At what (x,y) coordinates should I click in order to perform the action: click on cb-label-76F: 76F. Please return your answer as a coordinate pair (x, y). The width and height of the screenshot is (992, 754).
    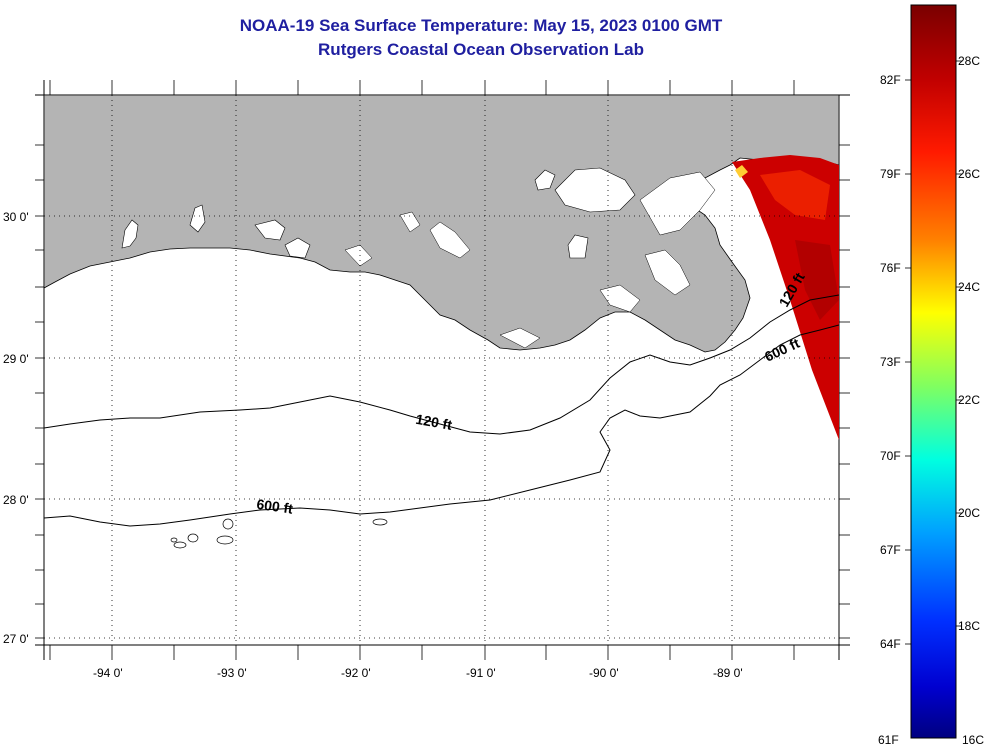
    Looking at the image, I should click on (890, 268).